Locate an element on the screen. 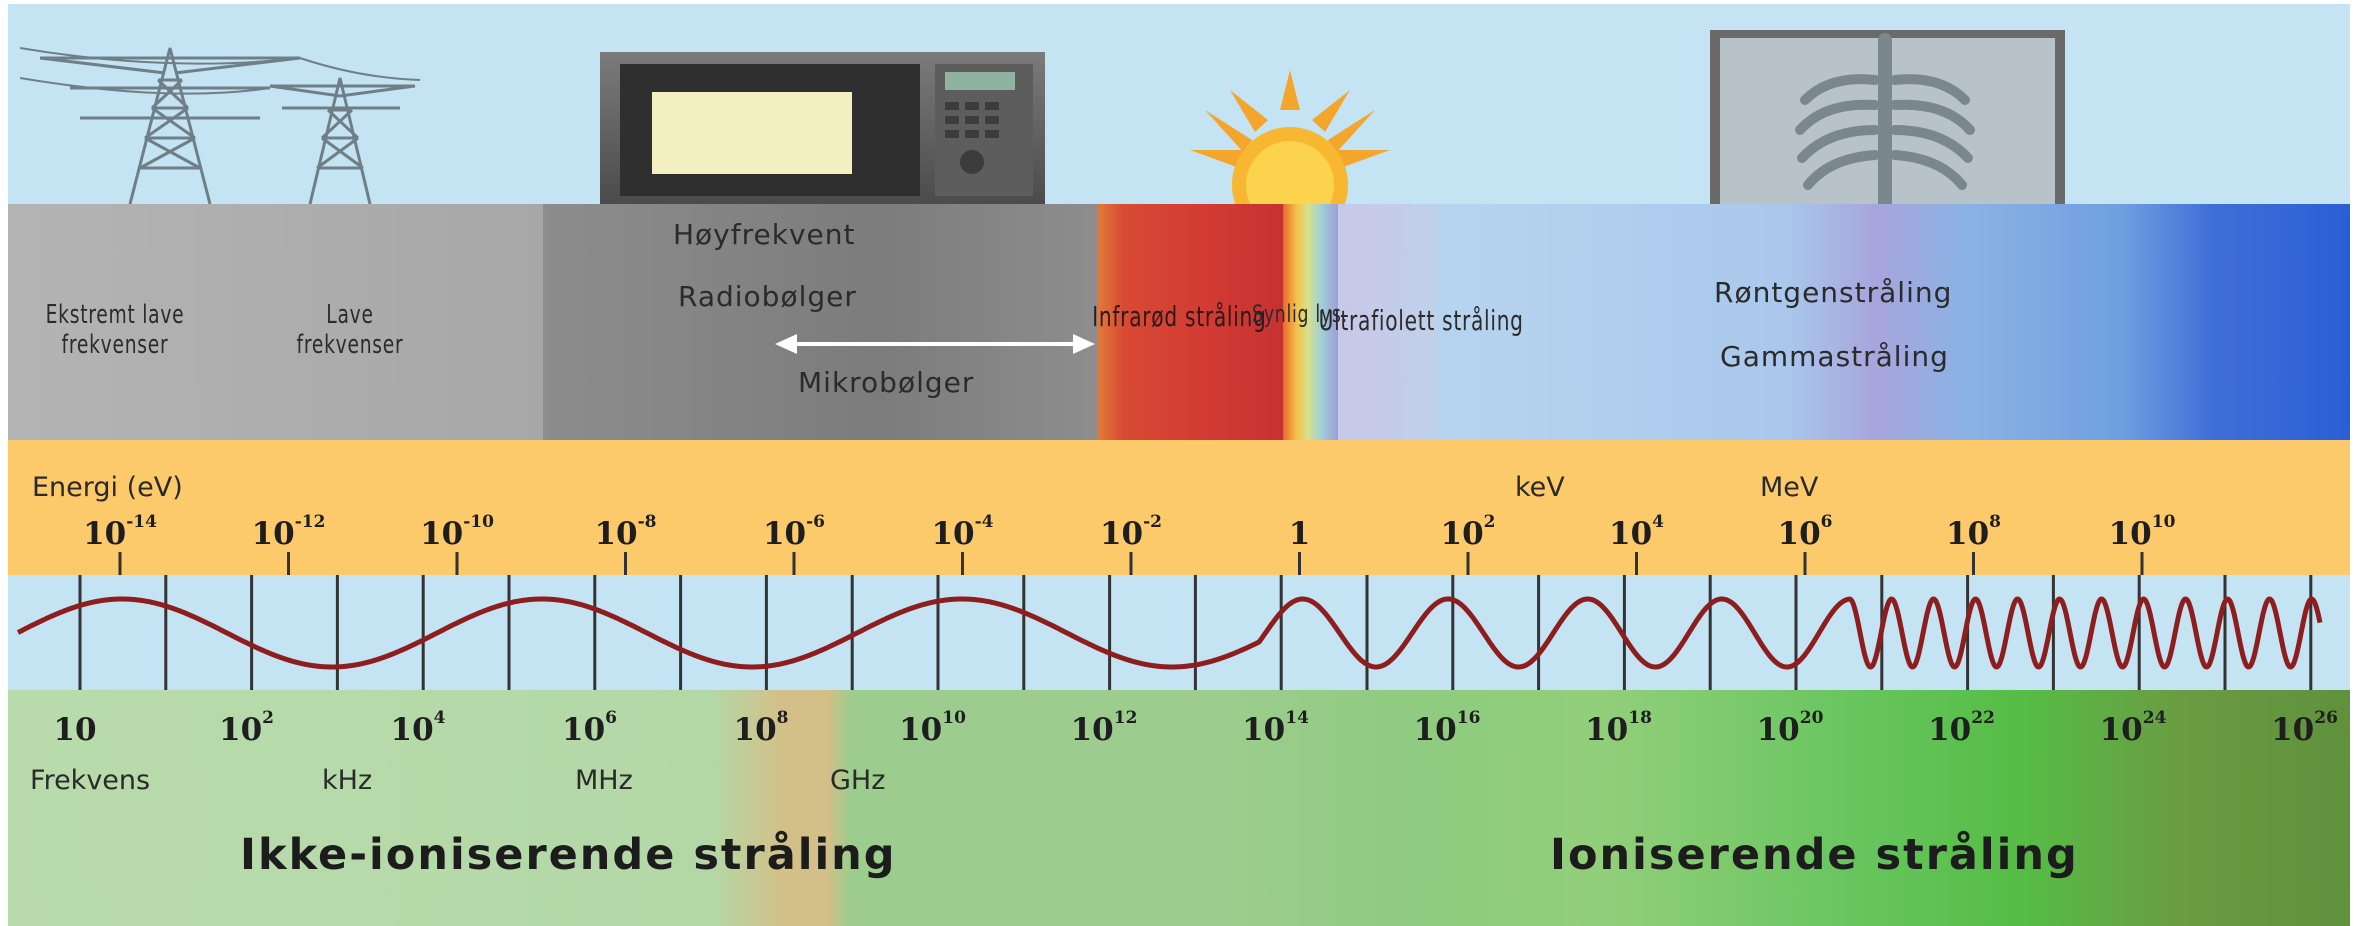  label-low: Lave frekvenser is located at coordinates (350, 330).